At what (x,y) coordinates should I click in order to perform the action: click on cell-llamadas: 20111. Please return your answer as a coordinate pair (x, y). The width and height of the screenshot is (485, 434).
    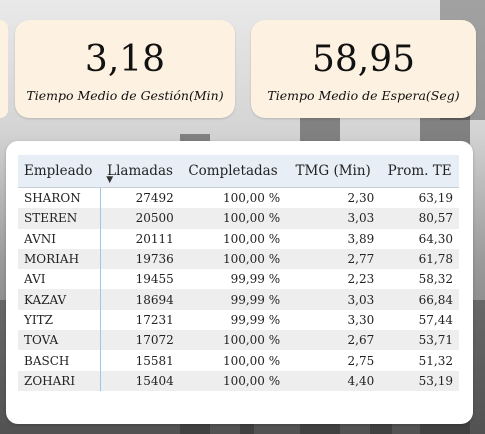
    Looking at the image, I should click on (154, 238).